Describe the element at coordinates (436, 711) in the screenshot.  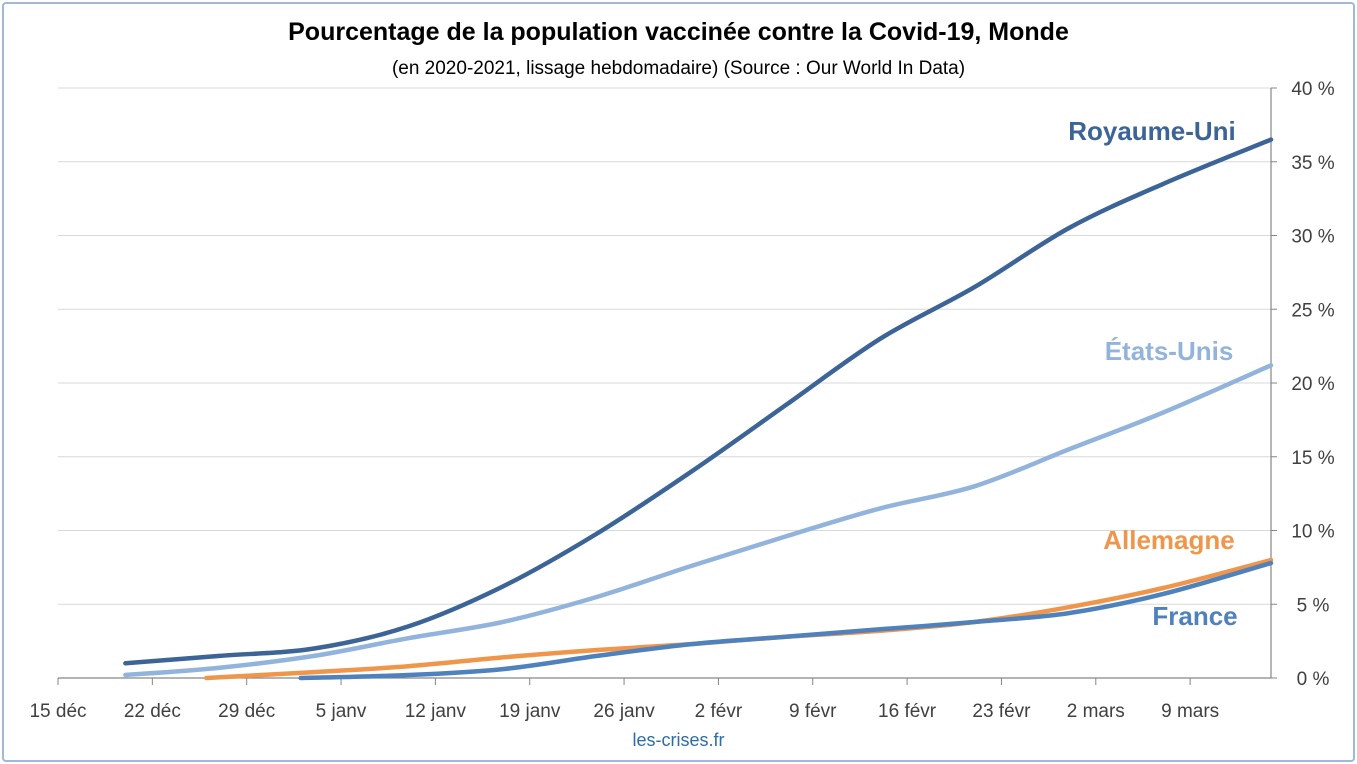
I see `x-tick-label: 12 janv` at that location.